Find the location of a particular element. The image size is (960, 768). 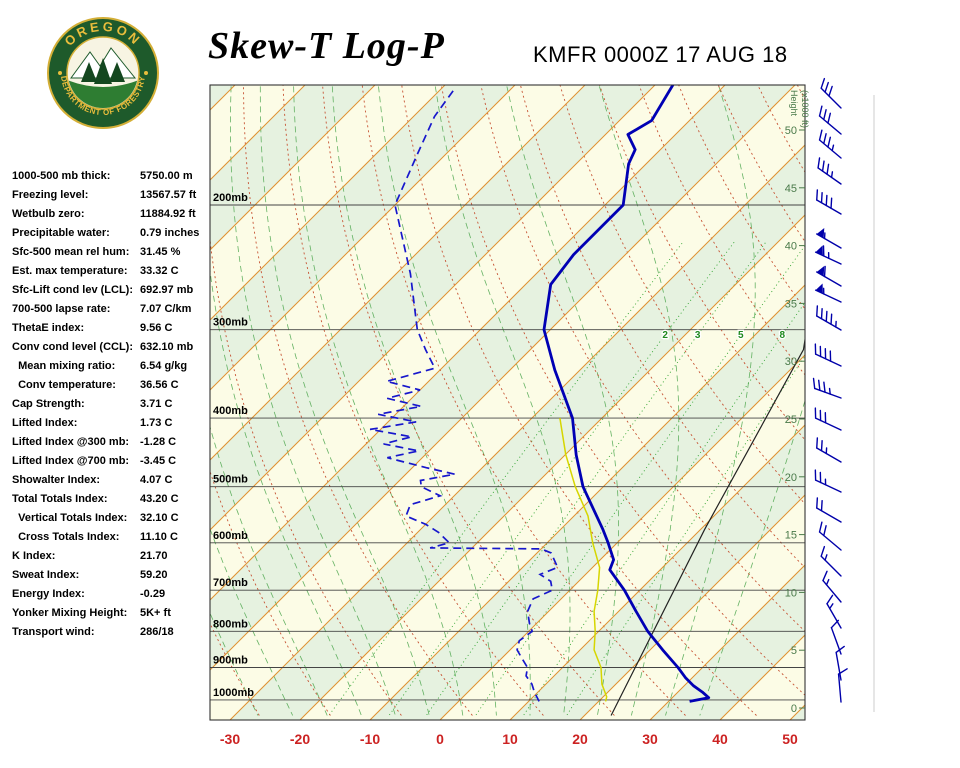

svg-text: 1000mb is located at coordinates (233, 693).